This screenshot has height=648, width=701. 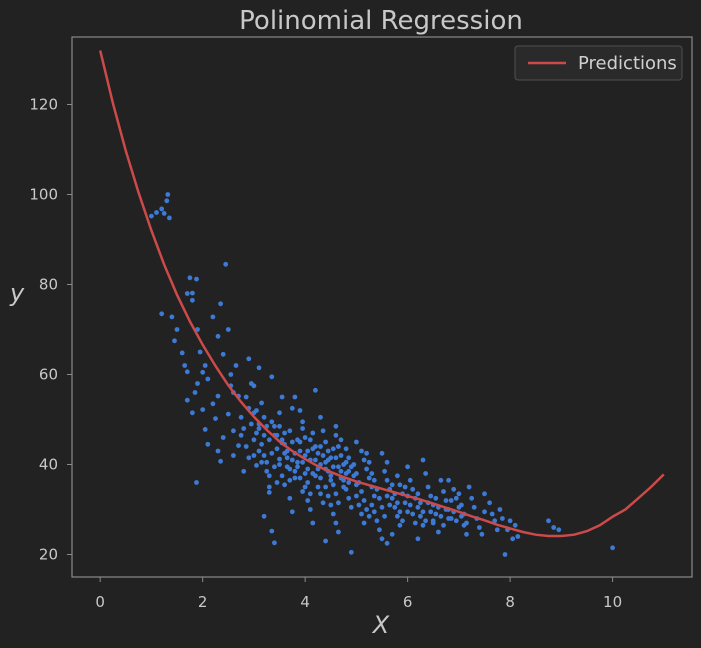 I want to click on y-tick-label: 100, so click(x=43, y=195).